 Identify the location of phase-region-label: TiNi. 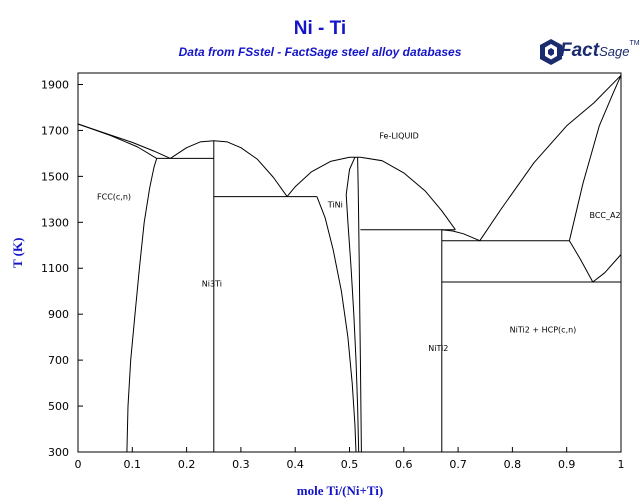
(335, 204).